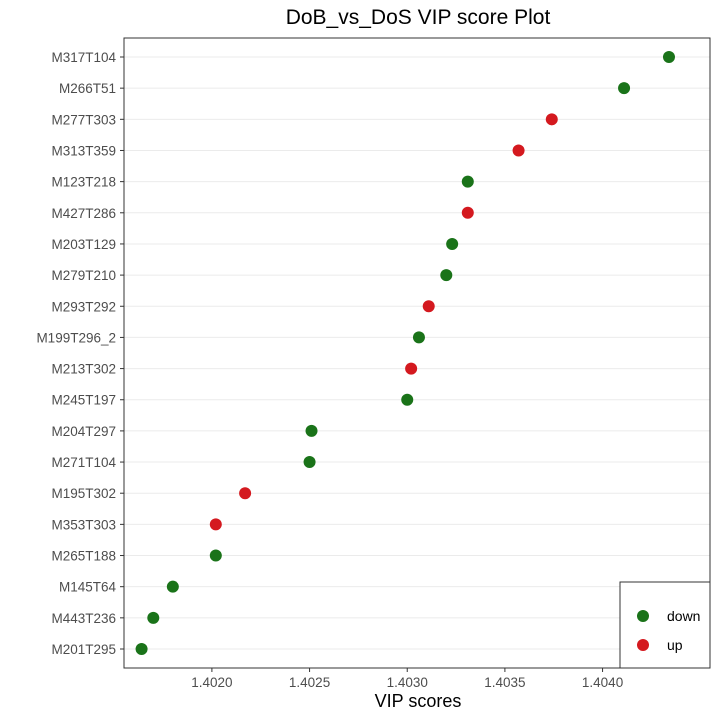 The image size is (720, 720). Describe the element at coordinates (83, 431) in the screenshot. I see `y-tick-label: M204T297` at that location.